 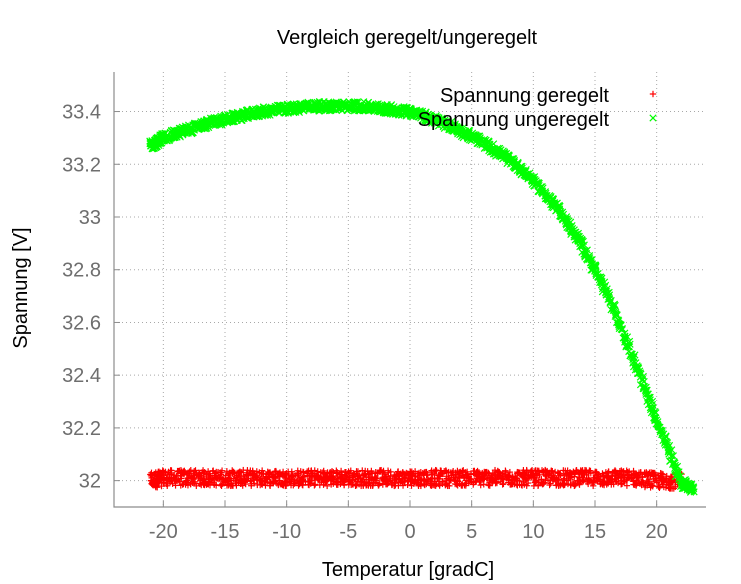 I want to click on x-tick-label: -15, so click(x=225, y=532).